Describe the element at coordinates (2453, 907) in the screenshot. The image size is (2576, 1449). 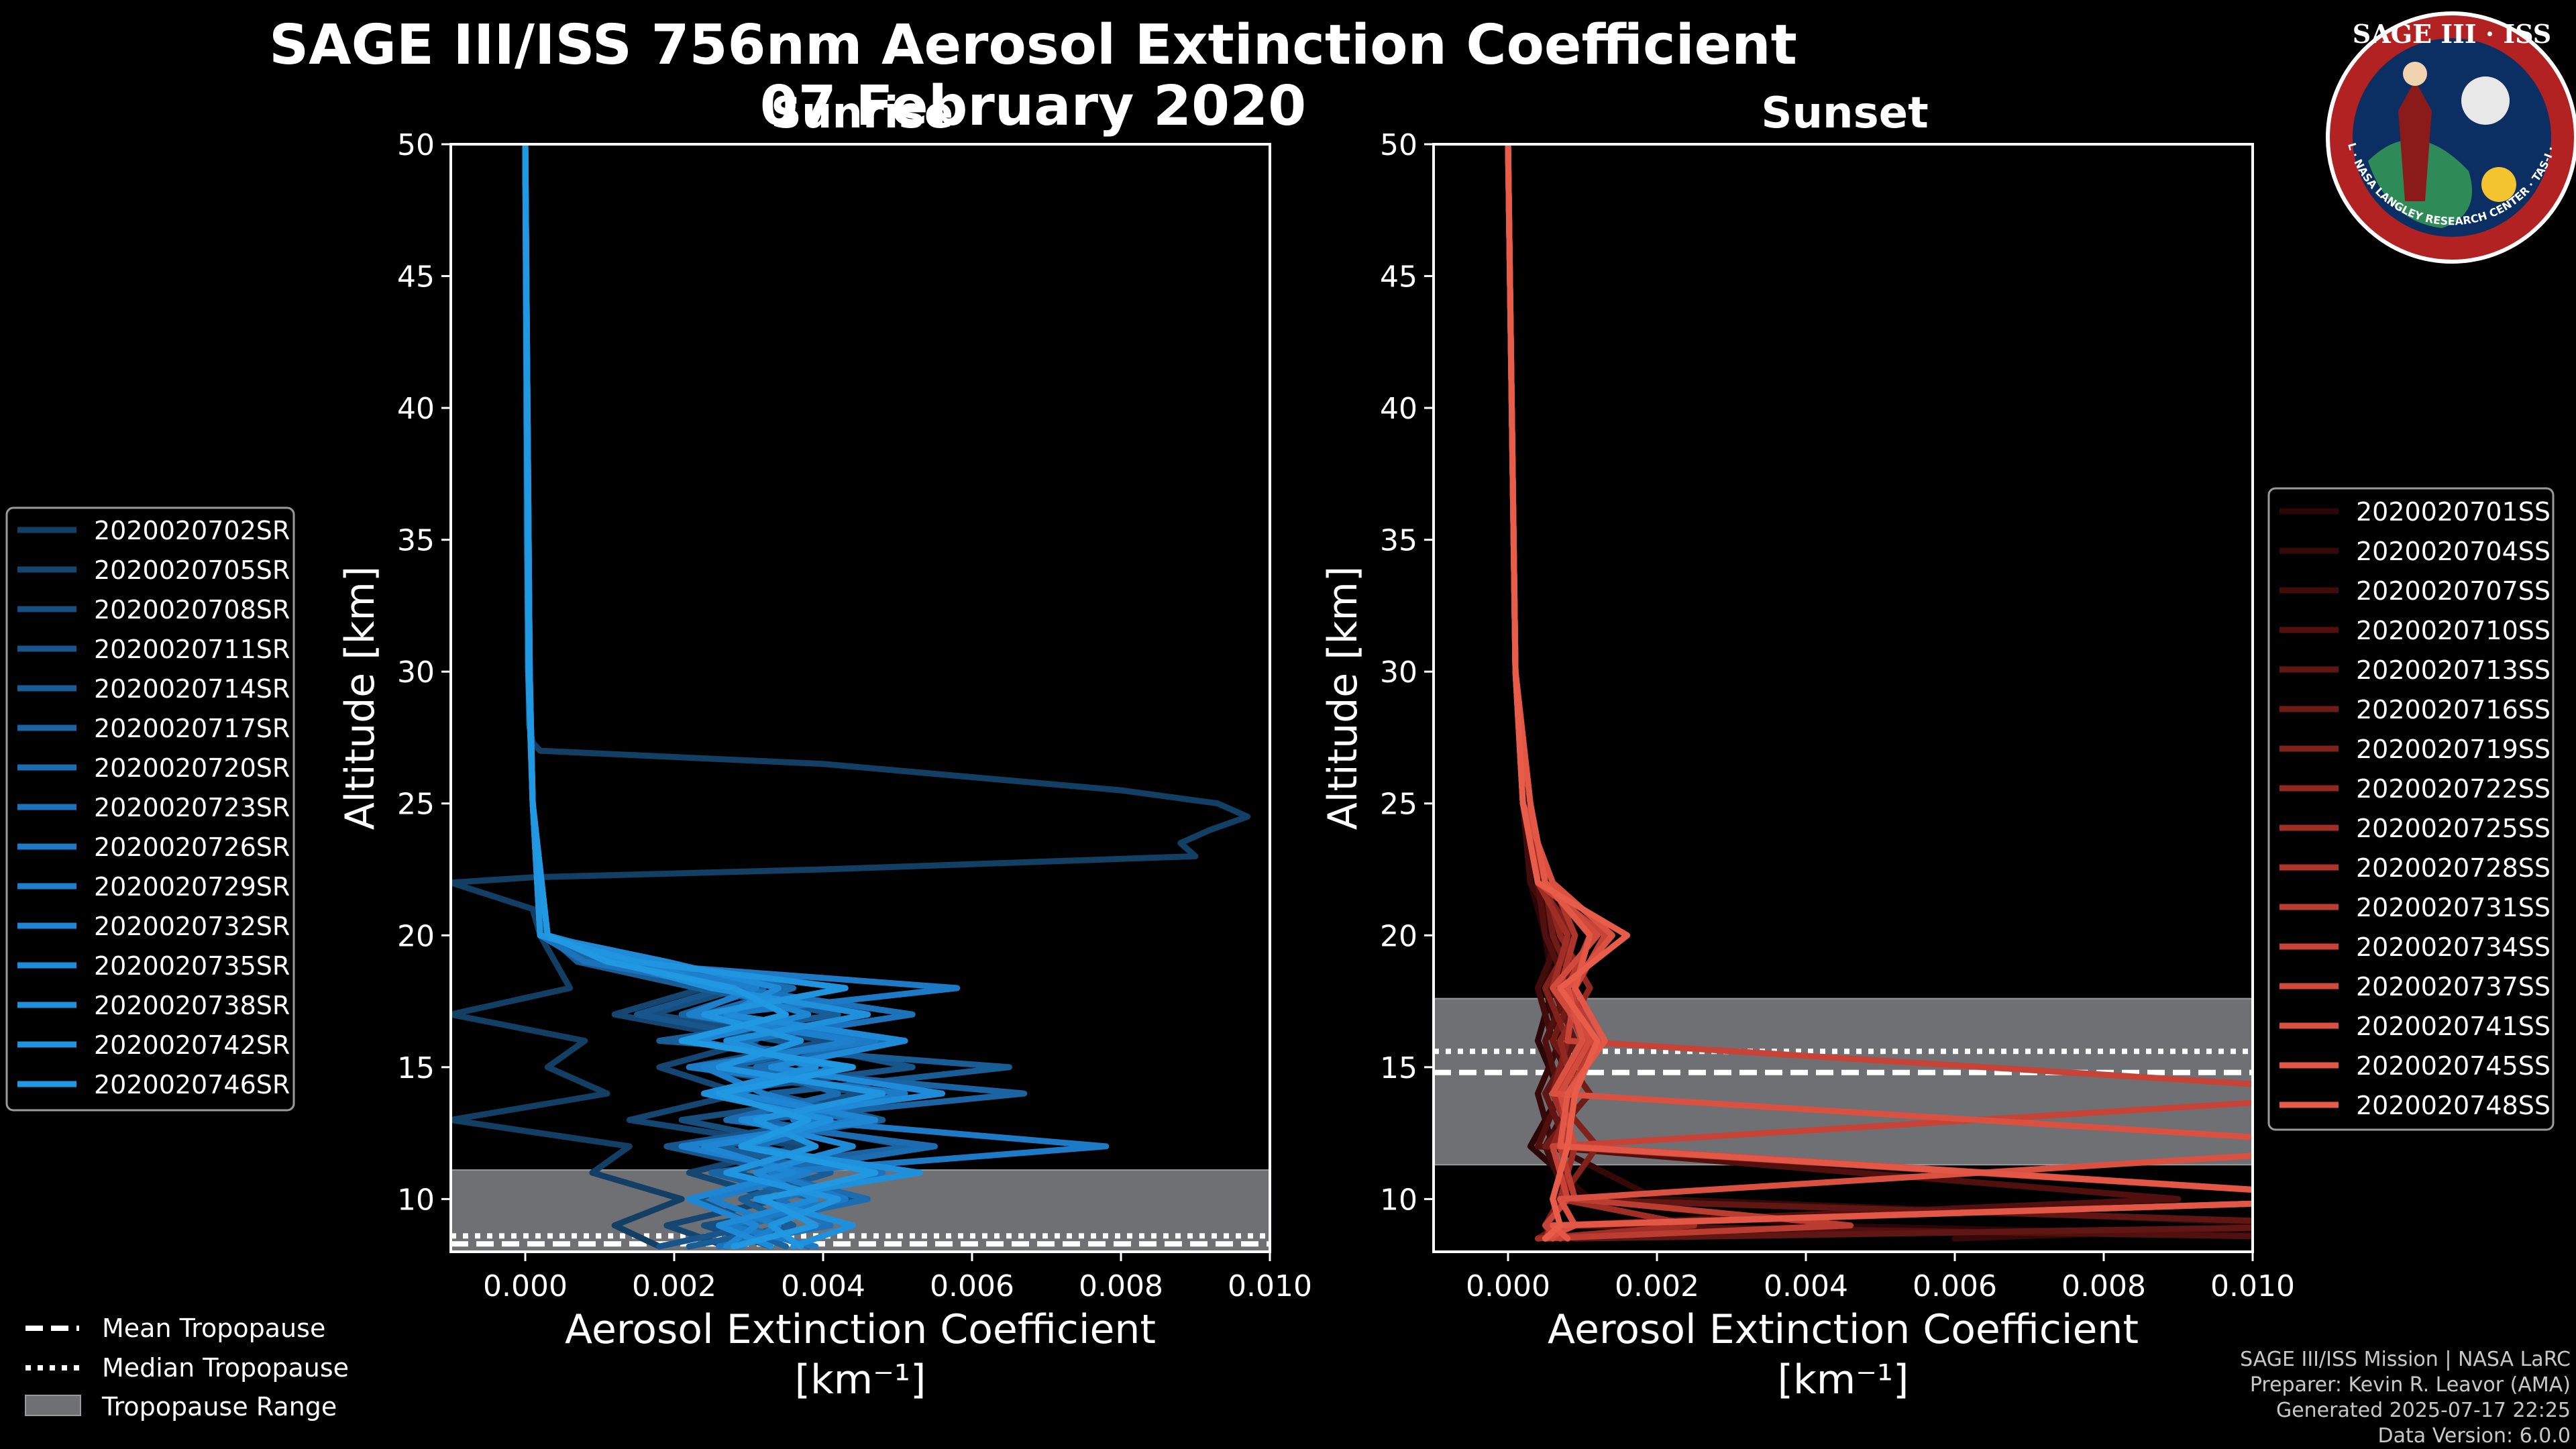
I see `legend-label: 2020020731SS` at that location.